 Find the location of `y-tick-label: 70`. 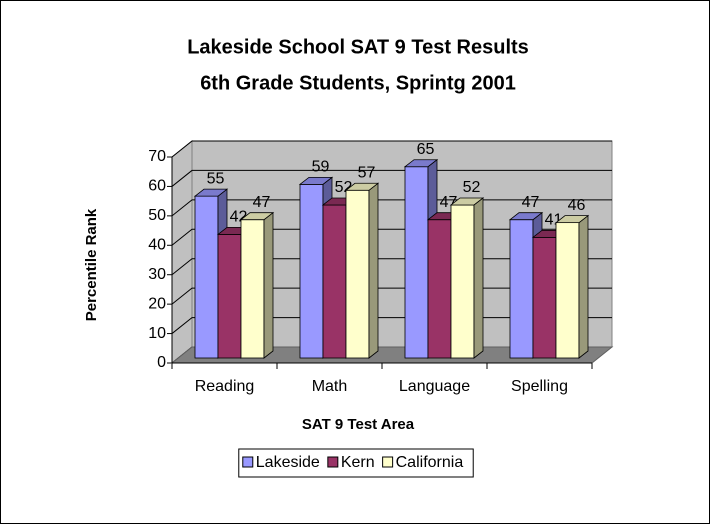

y-tick-label: 70 is located at coordinates (157, 156).